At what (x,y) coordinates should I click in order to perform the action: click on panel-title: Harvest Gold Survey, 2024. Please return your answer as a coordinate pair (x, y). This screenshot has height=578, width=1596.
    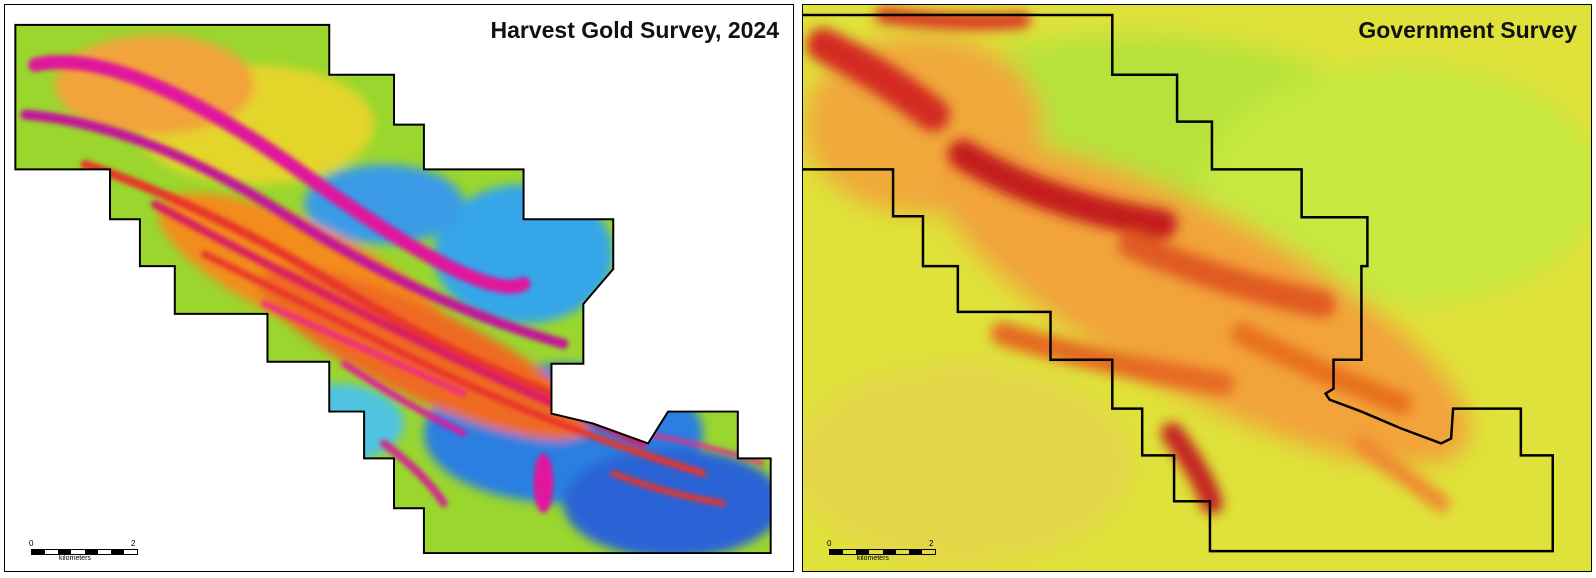
    Looking at the image, I should click on (635, 30).